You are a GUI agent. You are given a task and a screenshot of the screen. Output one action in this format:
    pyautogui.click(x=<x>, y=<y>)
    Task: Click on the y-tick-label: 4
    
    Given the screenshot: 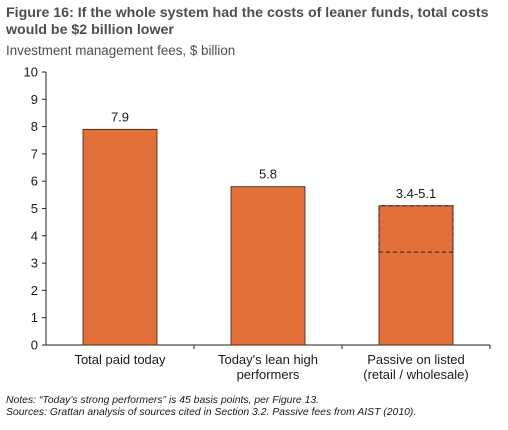 What is the action you would take?
    pyautogui.click(x=34, y=235)
    